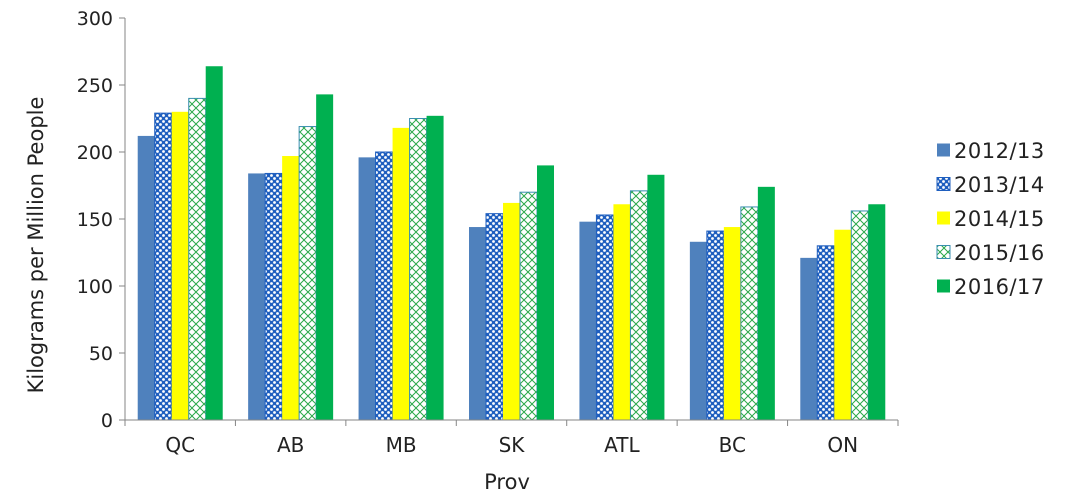  I want to click on bar-2012-13-ab, so click(257, 296).